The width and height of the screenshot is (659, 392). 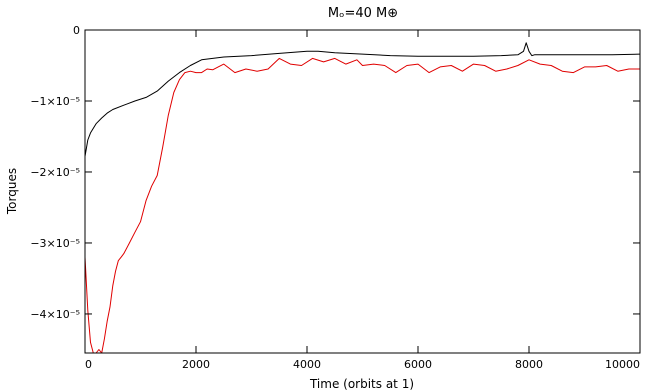 What do you see at coordinates (361, 384) in the screenshot?
I see `x-axis-title: Time (orbits at 1)` at bounding box center [361, 384].